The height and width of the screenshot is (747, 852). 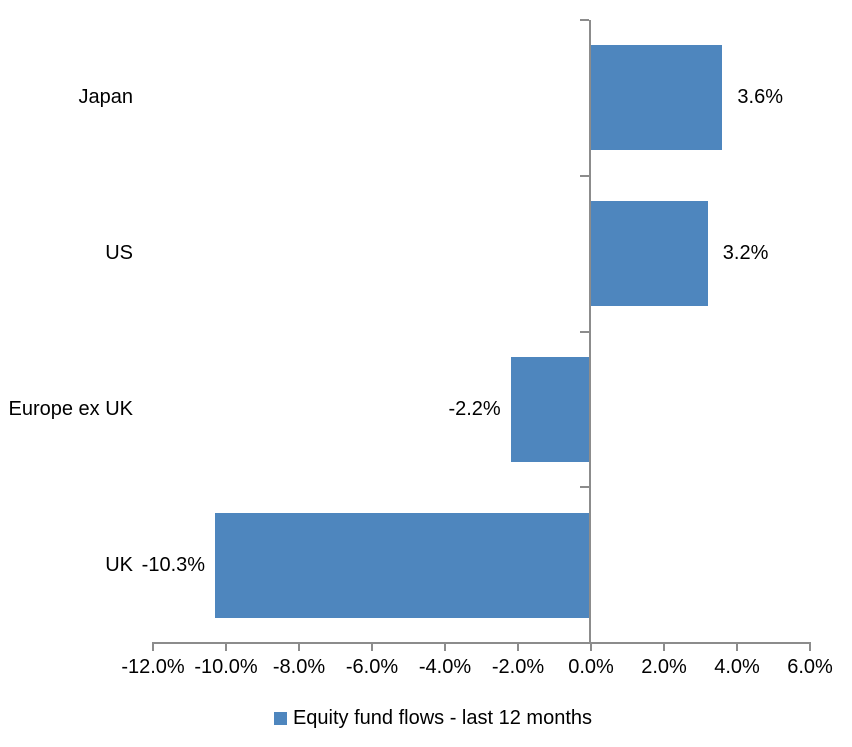 I want to click on category-label: Japan, so click(x=106, y=97).